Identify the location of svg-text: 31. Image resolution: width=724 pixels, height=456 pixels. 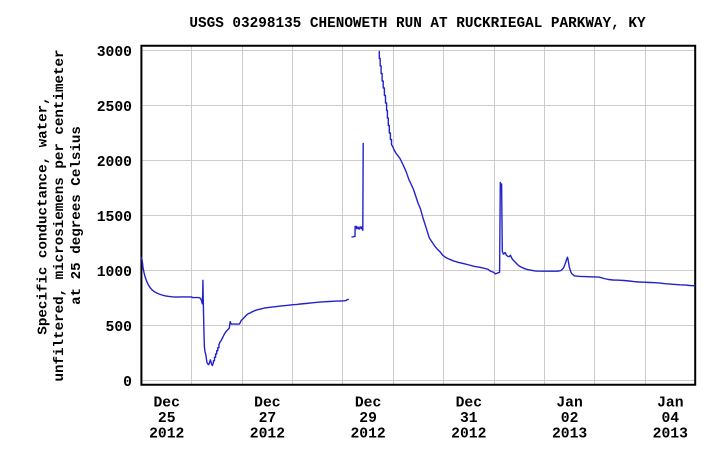
(469, 419).